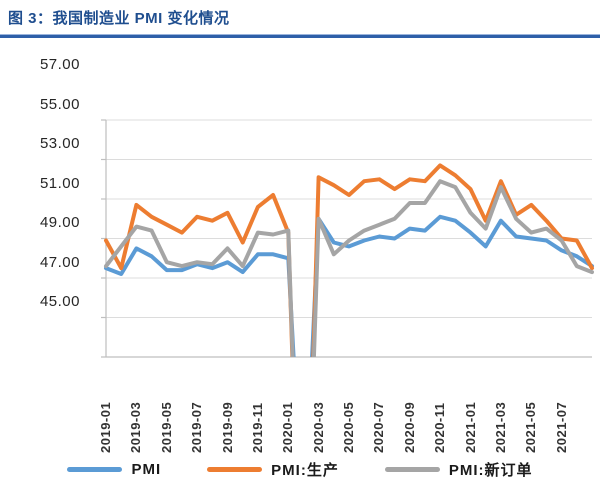 Image resolution: width=600 pixels, height=480 pixels. I want to click on legend-swatch-production, so click(235, 469).